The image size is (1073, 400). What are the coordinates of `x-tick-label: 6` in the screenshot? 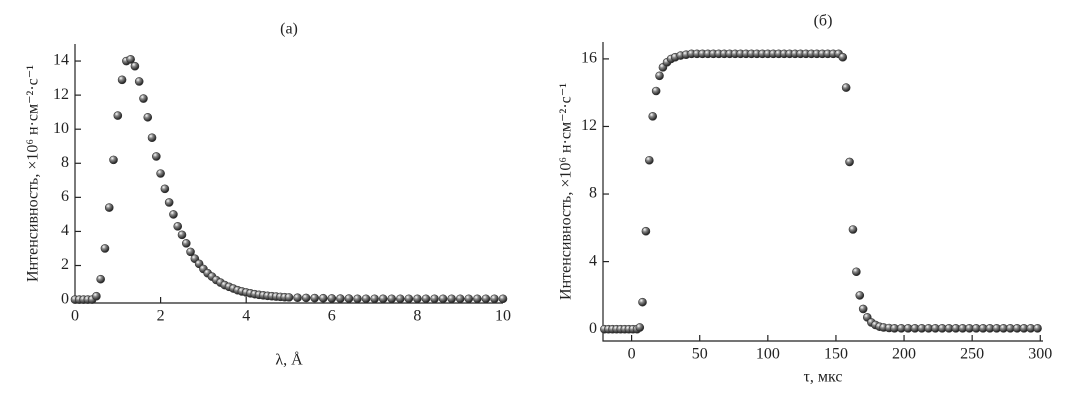 It's located at (332, 316).